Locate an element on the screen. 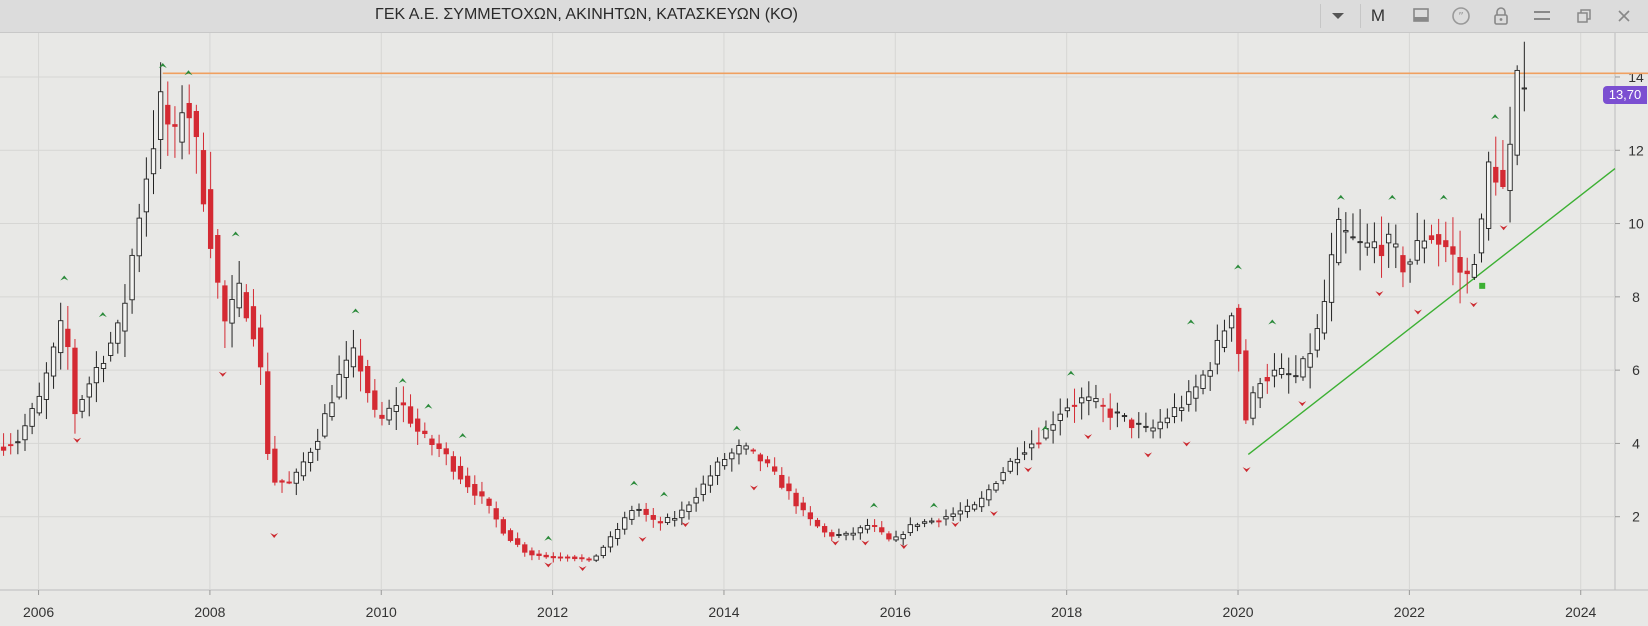  lock-icon is located at coordinates (1501, 16).